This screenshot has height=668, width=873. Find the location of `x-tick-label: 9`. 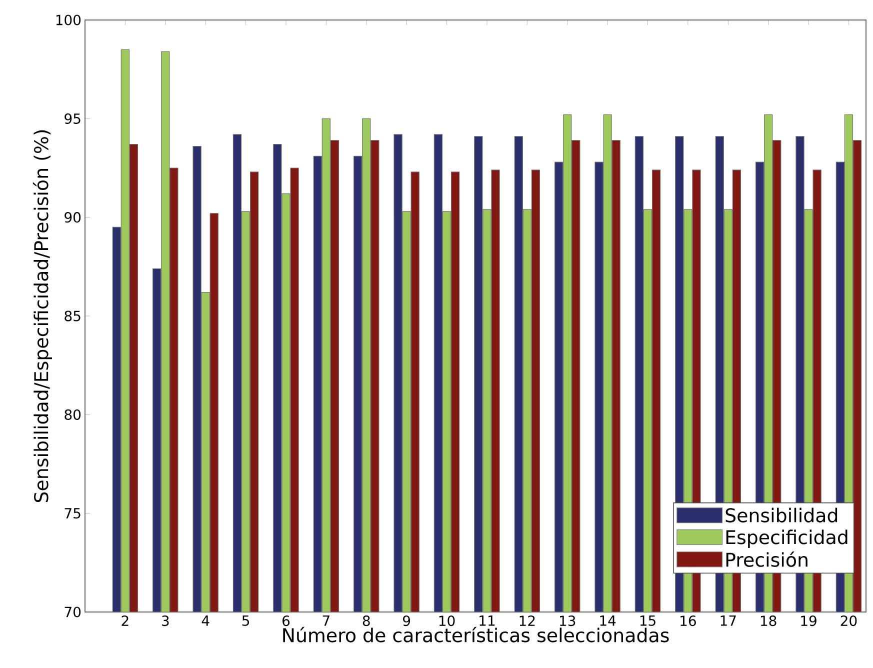

x-tick-label: 9 is located at coordinates (406, 621).